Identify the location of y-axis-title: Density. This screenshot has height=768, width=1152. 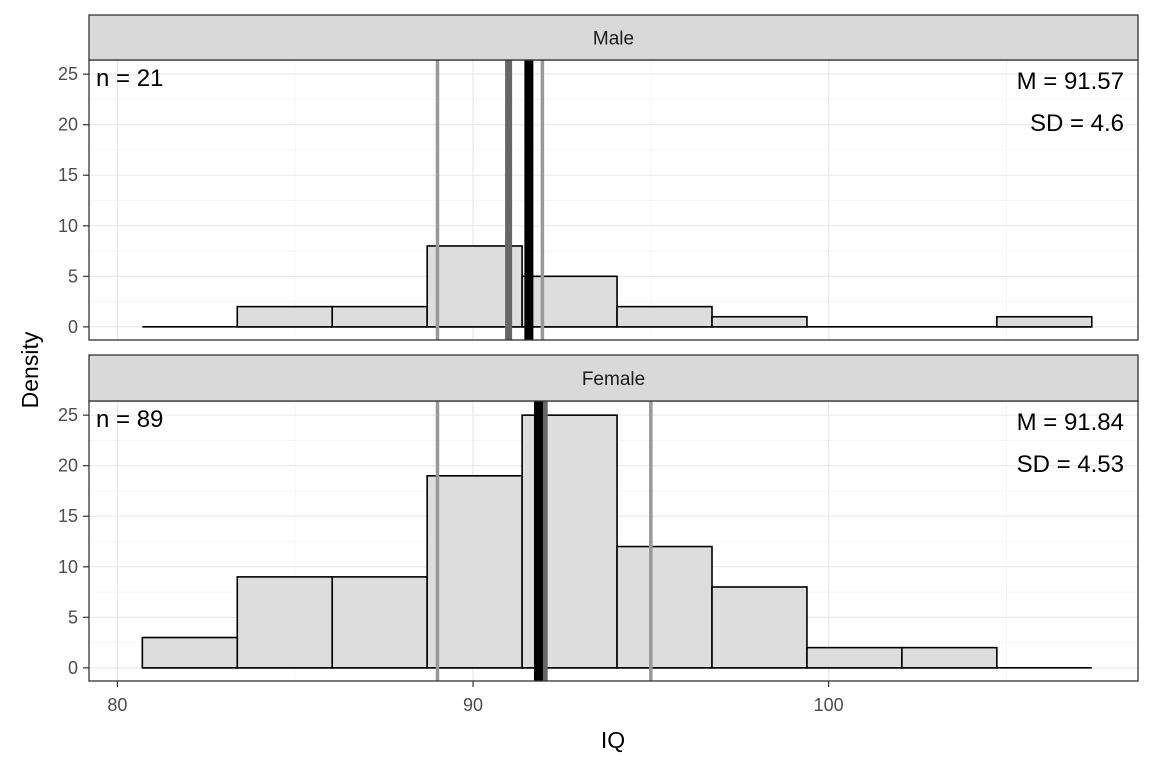
(30, 369).